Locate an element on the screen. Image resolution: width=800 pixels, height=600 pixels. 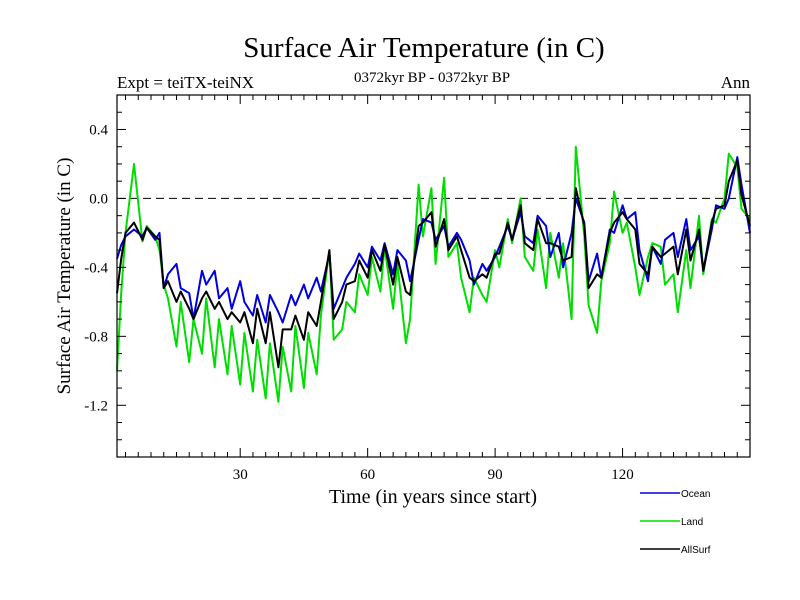
y-tick-label: -0.4 is located at coordinates (96, 268).